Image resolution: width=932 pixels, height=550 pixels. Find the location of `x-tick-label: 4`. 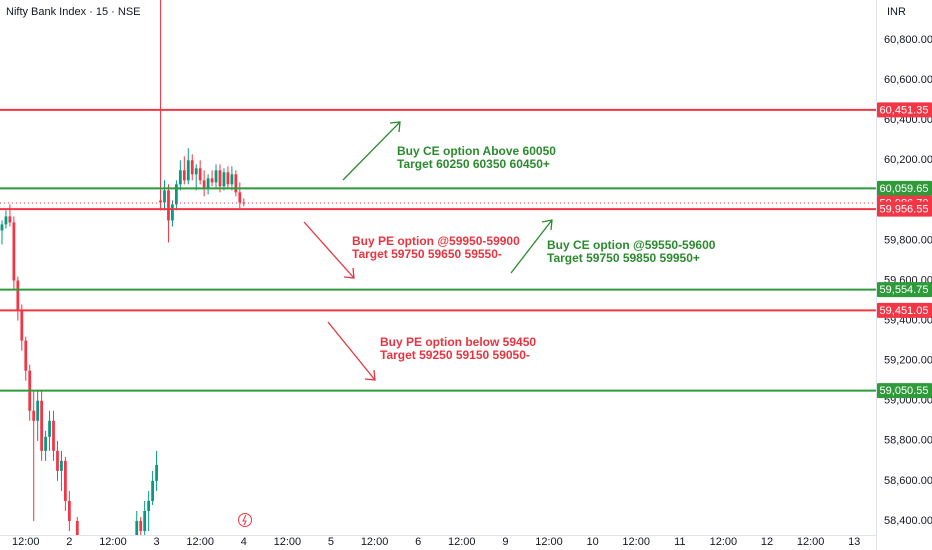

x-tick-label: 4 is located at coordinates (244, 542).